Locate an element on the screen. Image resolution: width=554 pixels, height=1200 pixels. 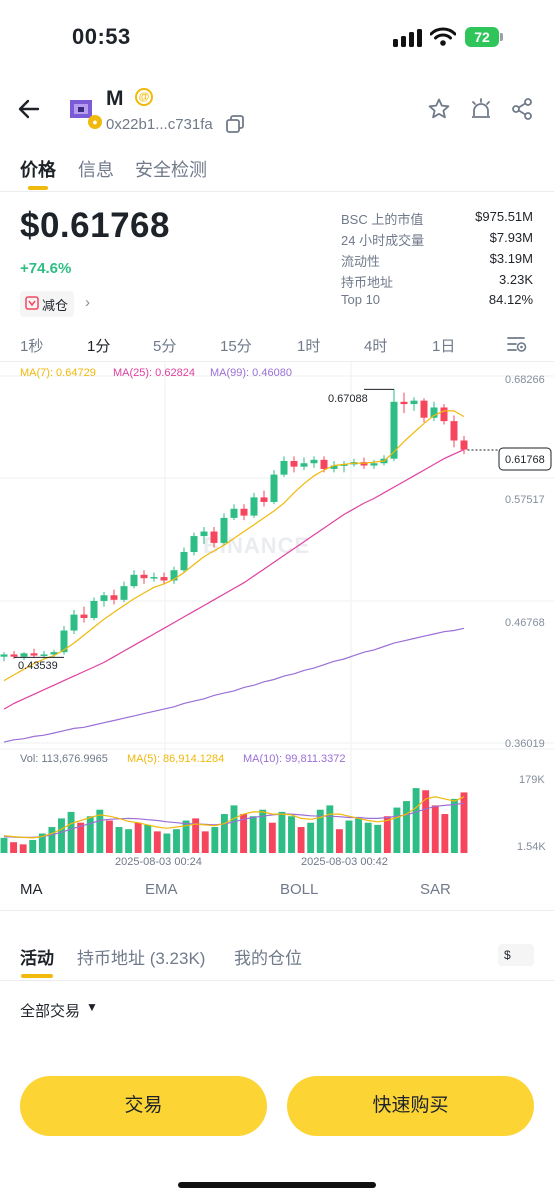
reduce-label: 减仓 is located at coordinates (55, 305).